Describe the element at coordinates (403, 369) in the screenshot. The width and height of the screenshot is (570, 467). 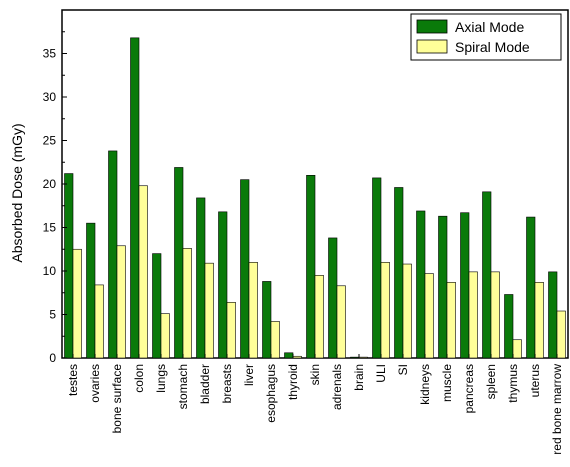
I see `x-tick-label-15: SI` at that location.